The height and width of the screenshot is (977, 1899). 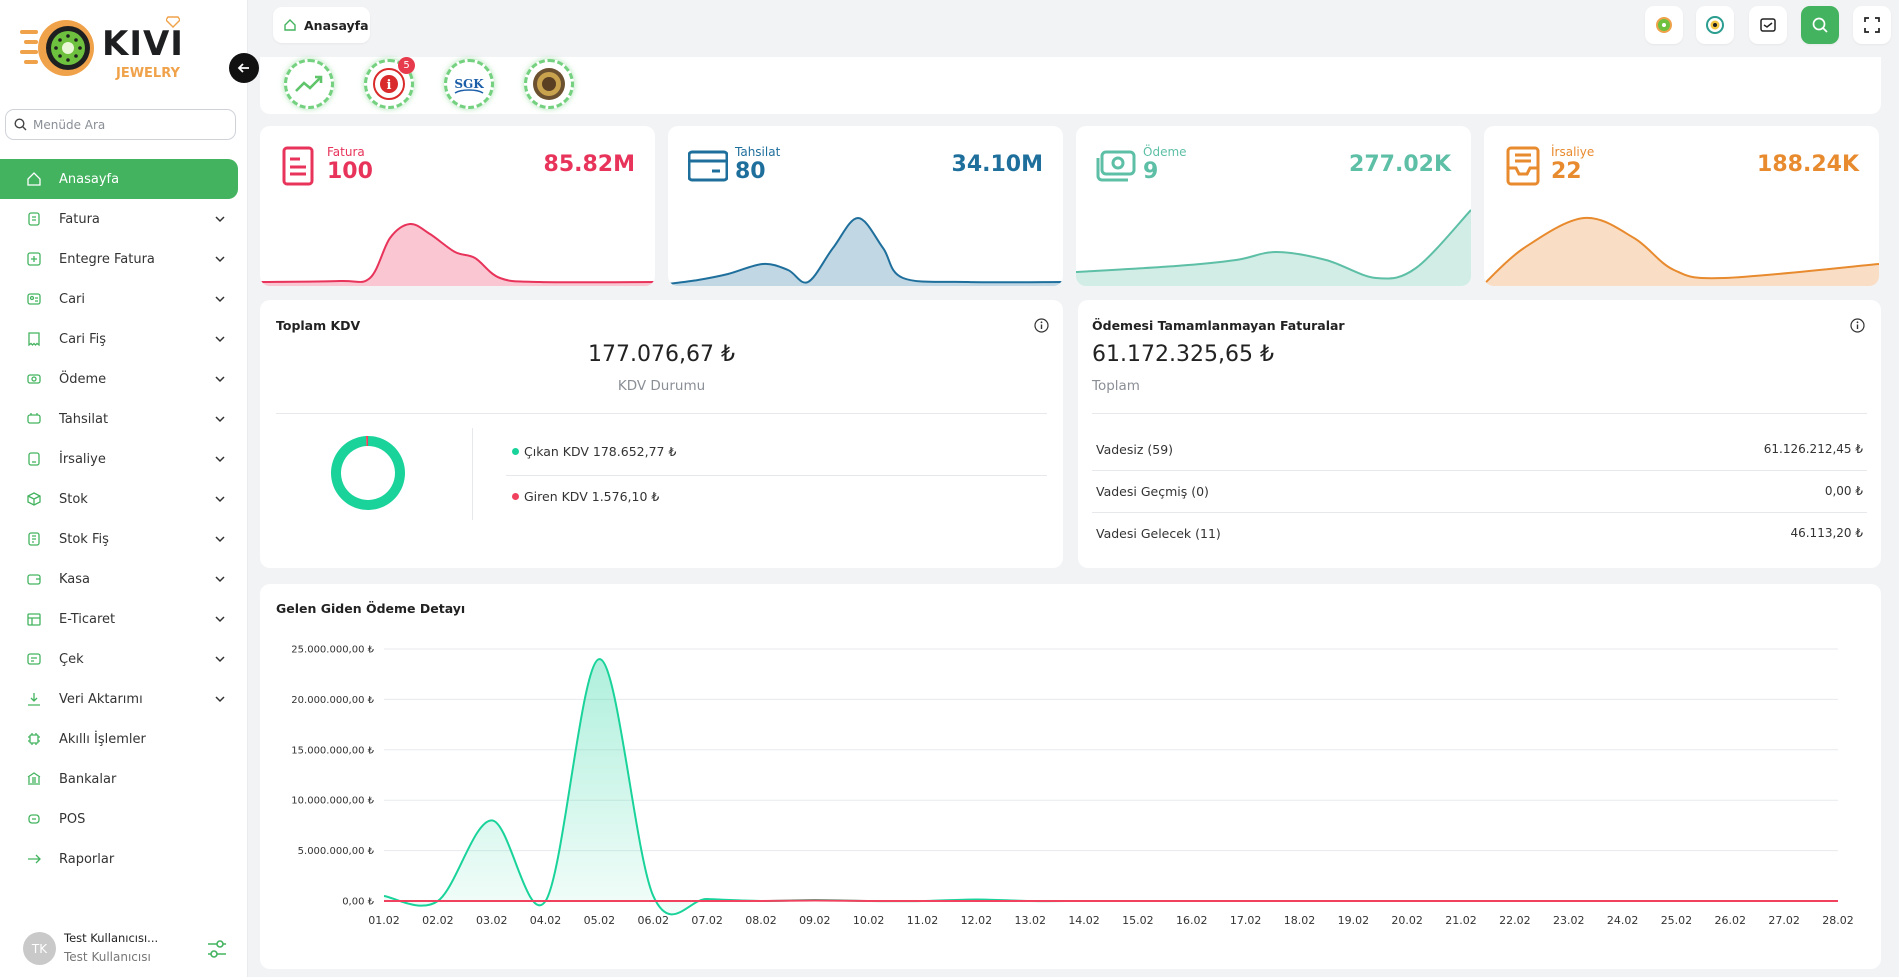 What do you see at coordinates (119, 779) in the screenshot?
I see `sidebar-item-bankalar: Bankalar` at bounding box center [119, 779].